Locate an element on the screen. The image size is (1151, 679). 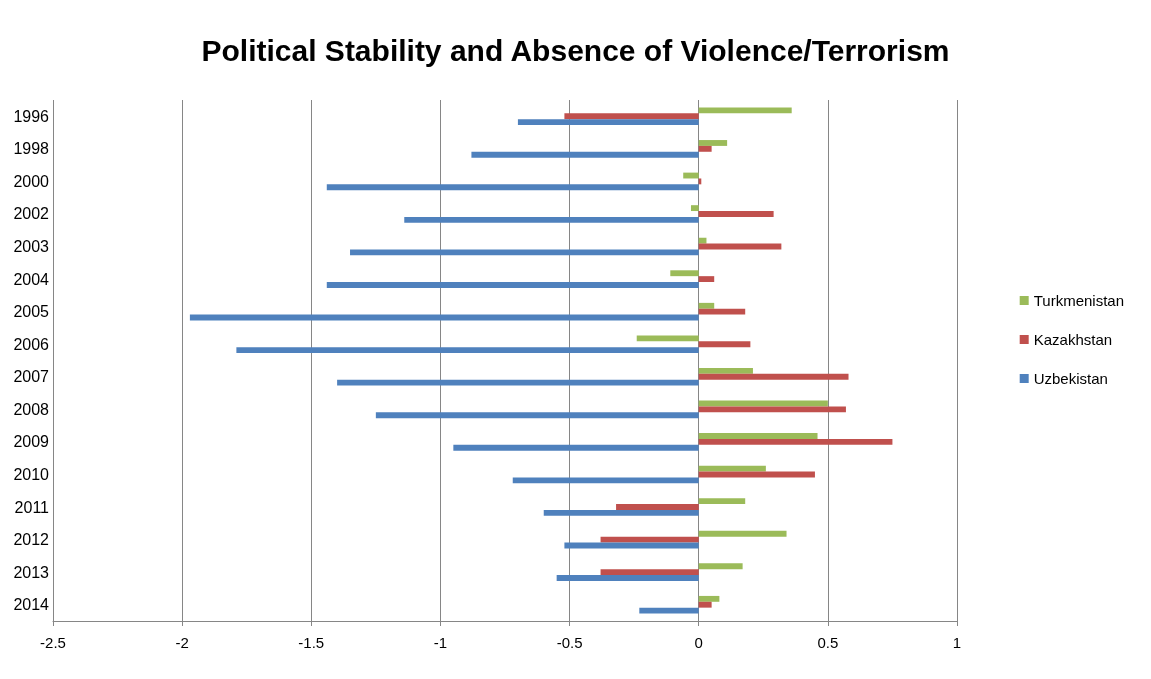
y-tick-label: 2013 is located at coordinates (31, 572).